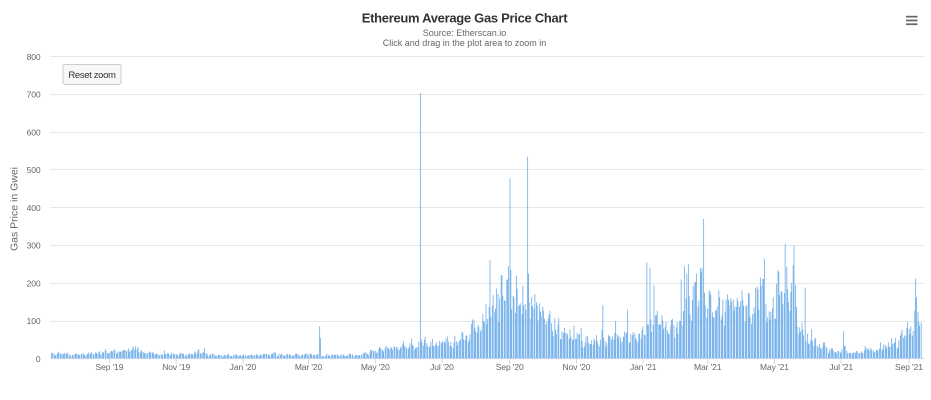  I want to click on svg-text:Ethereum Average Gas Price Cha: Ethereum Average Gas Price Chart, so click(465, 18).